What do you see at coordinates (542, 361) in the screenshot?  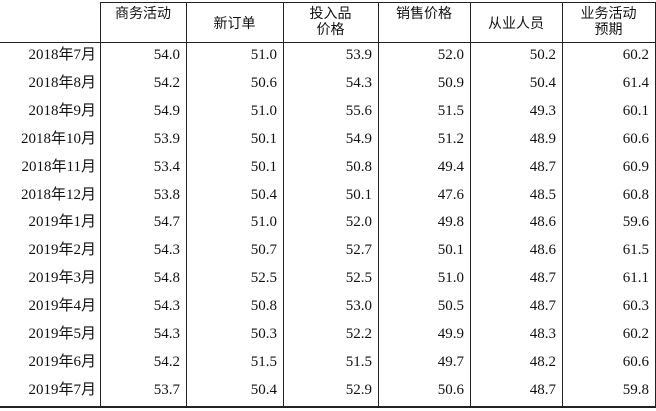 I see `cell-value: 48.2` at bounding box center [542, 361].